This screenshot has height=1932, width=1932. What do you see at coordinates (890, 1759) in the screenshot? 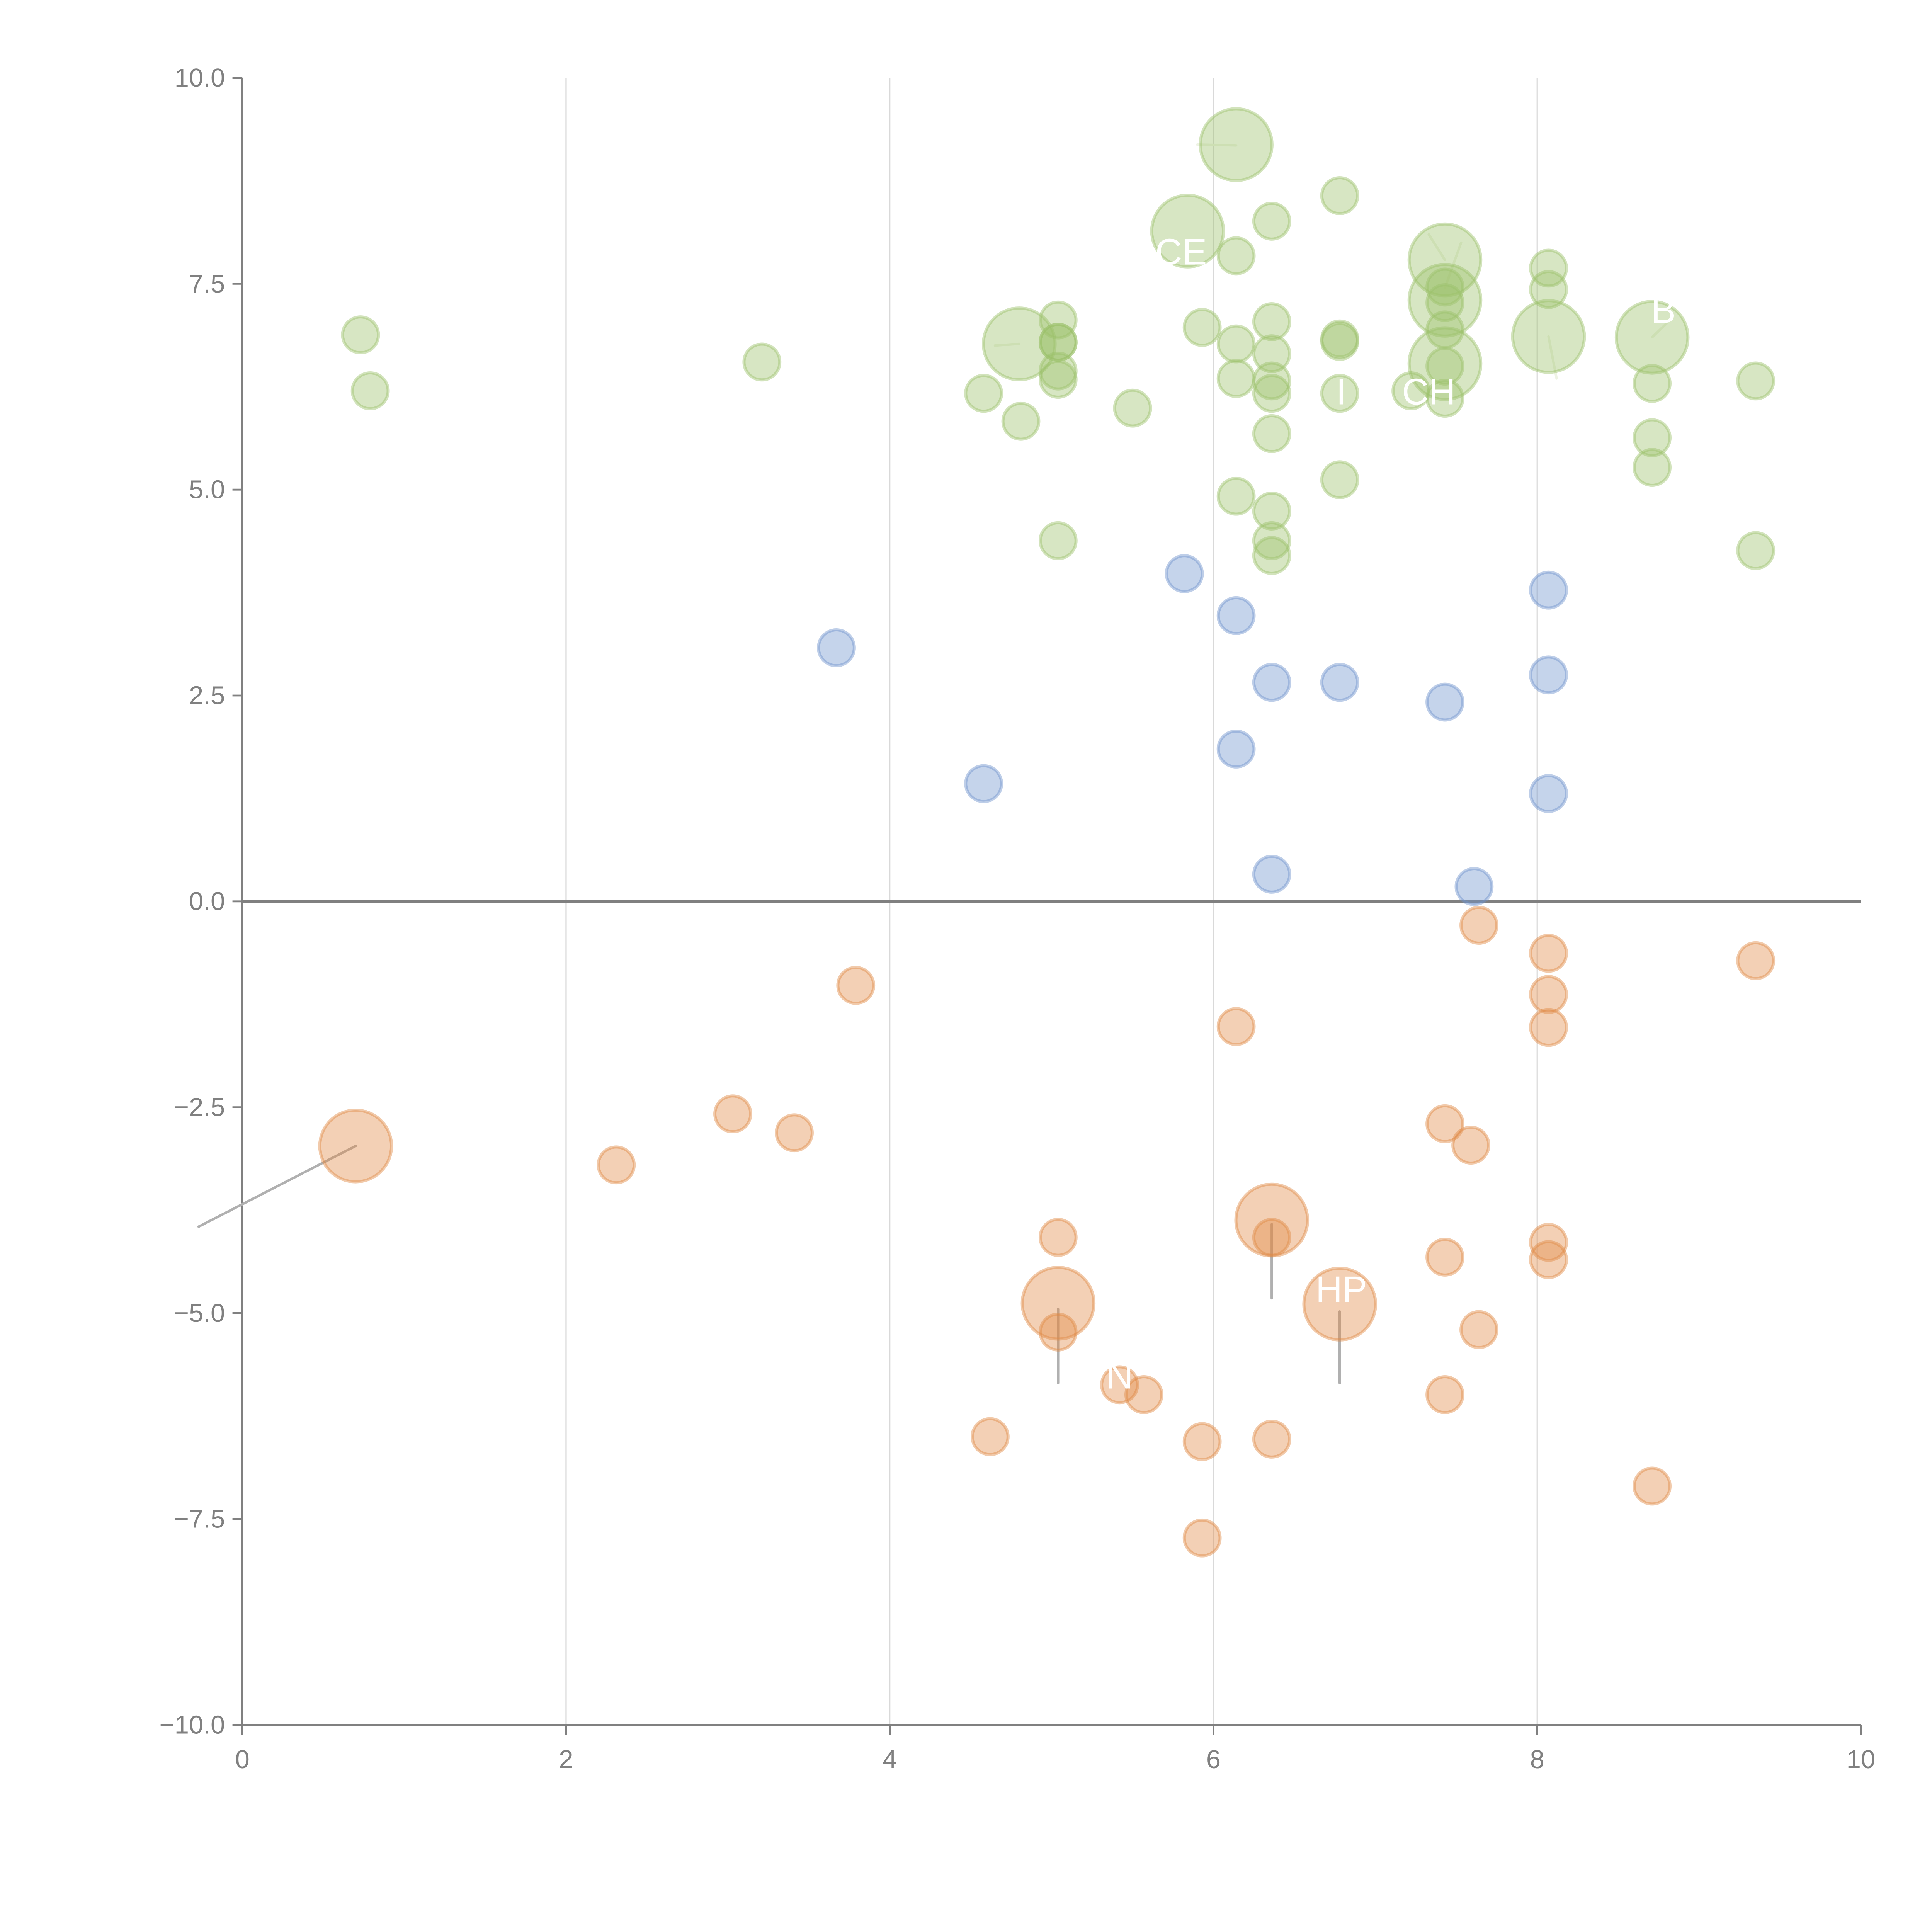
I see `x-tick-label: 4` at bounding box center [890, 1759].